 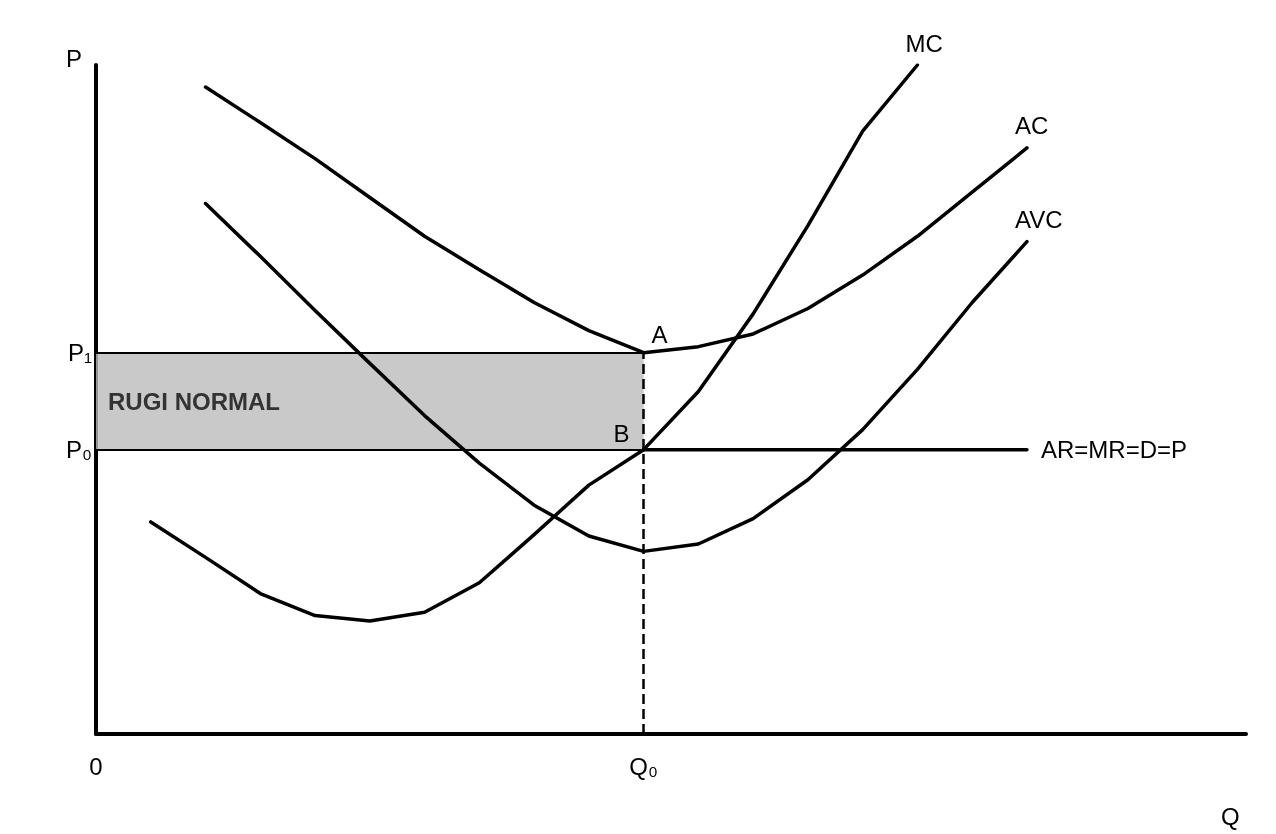 I want to click on annotation: A, so click(x=659, y=335).